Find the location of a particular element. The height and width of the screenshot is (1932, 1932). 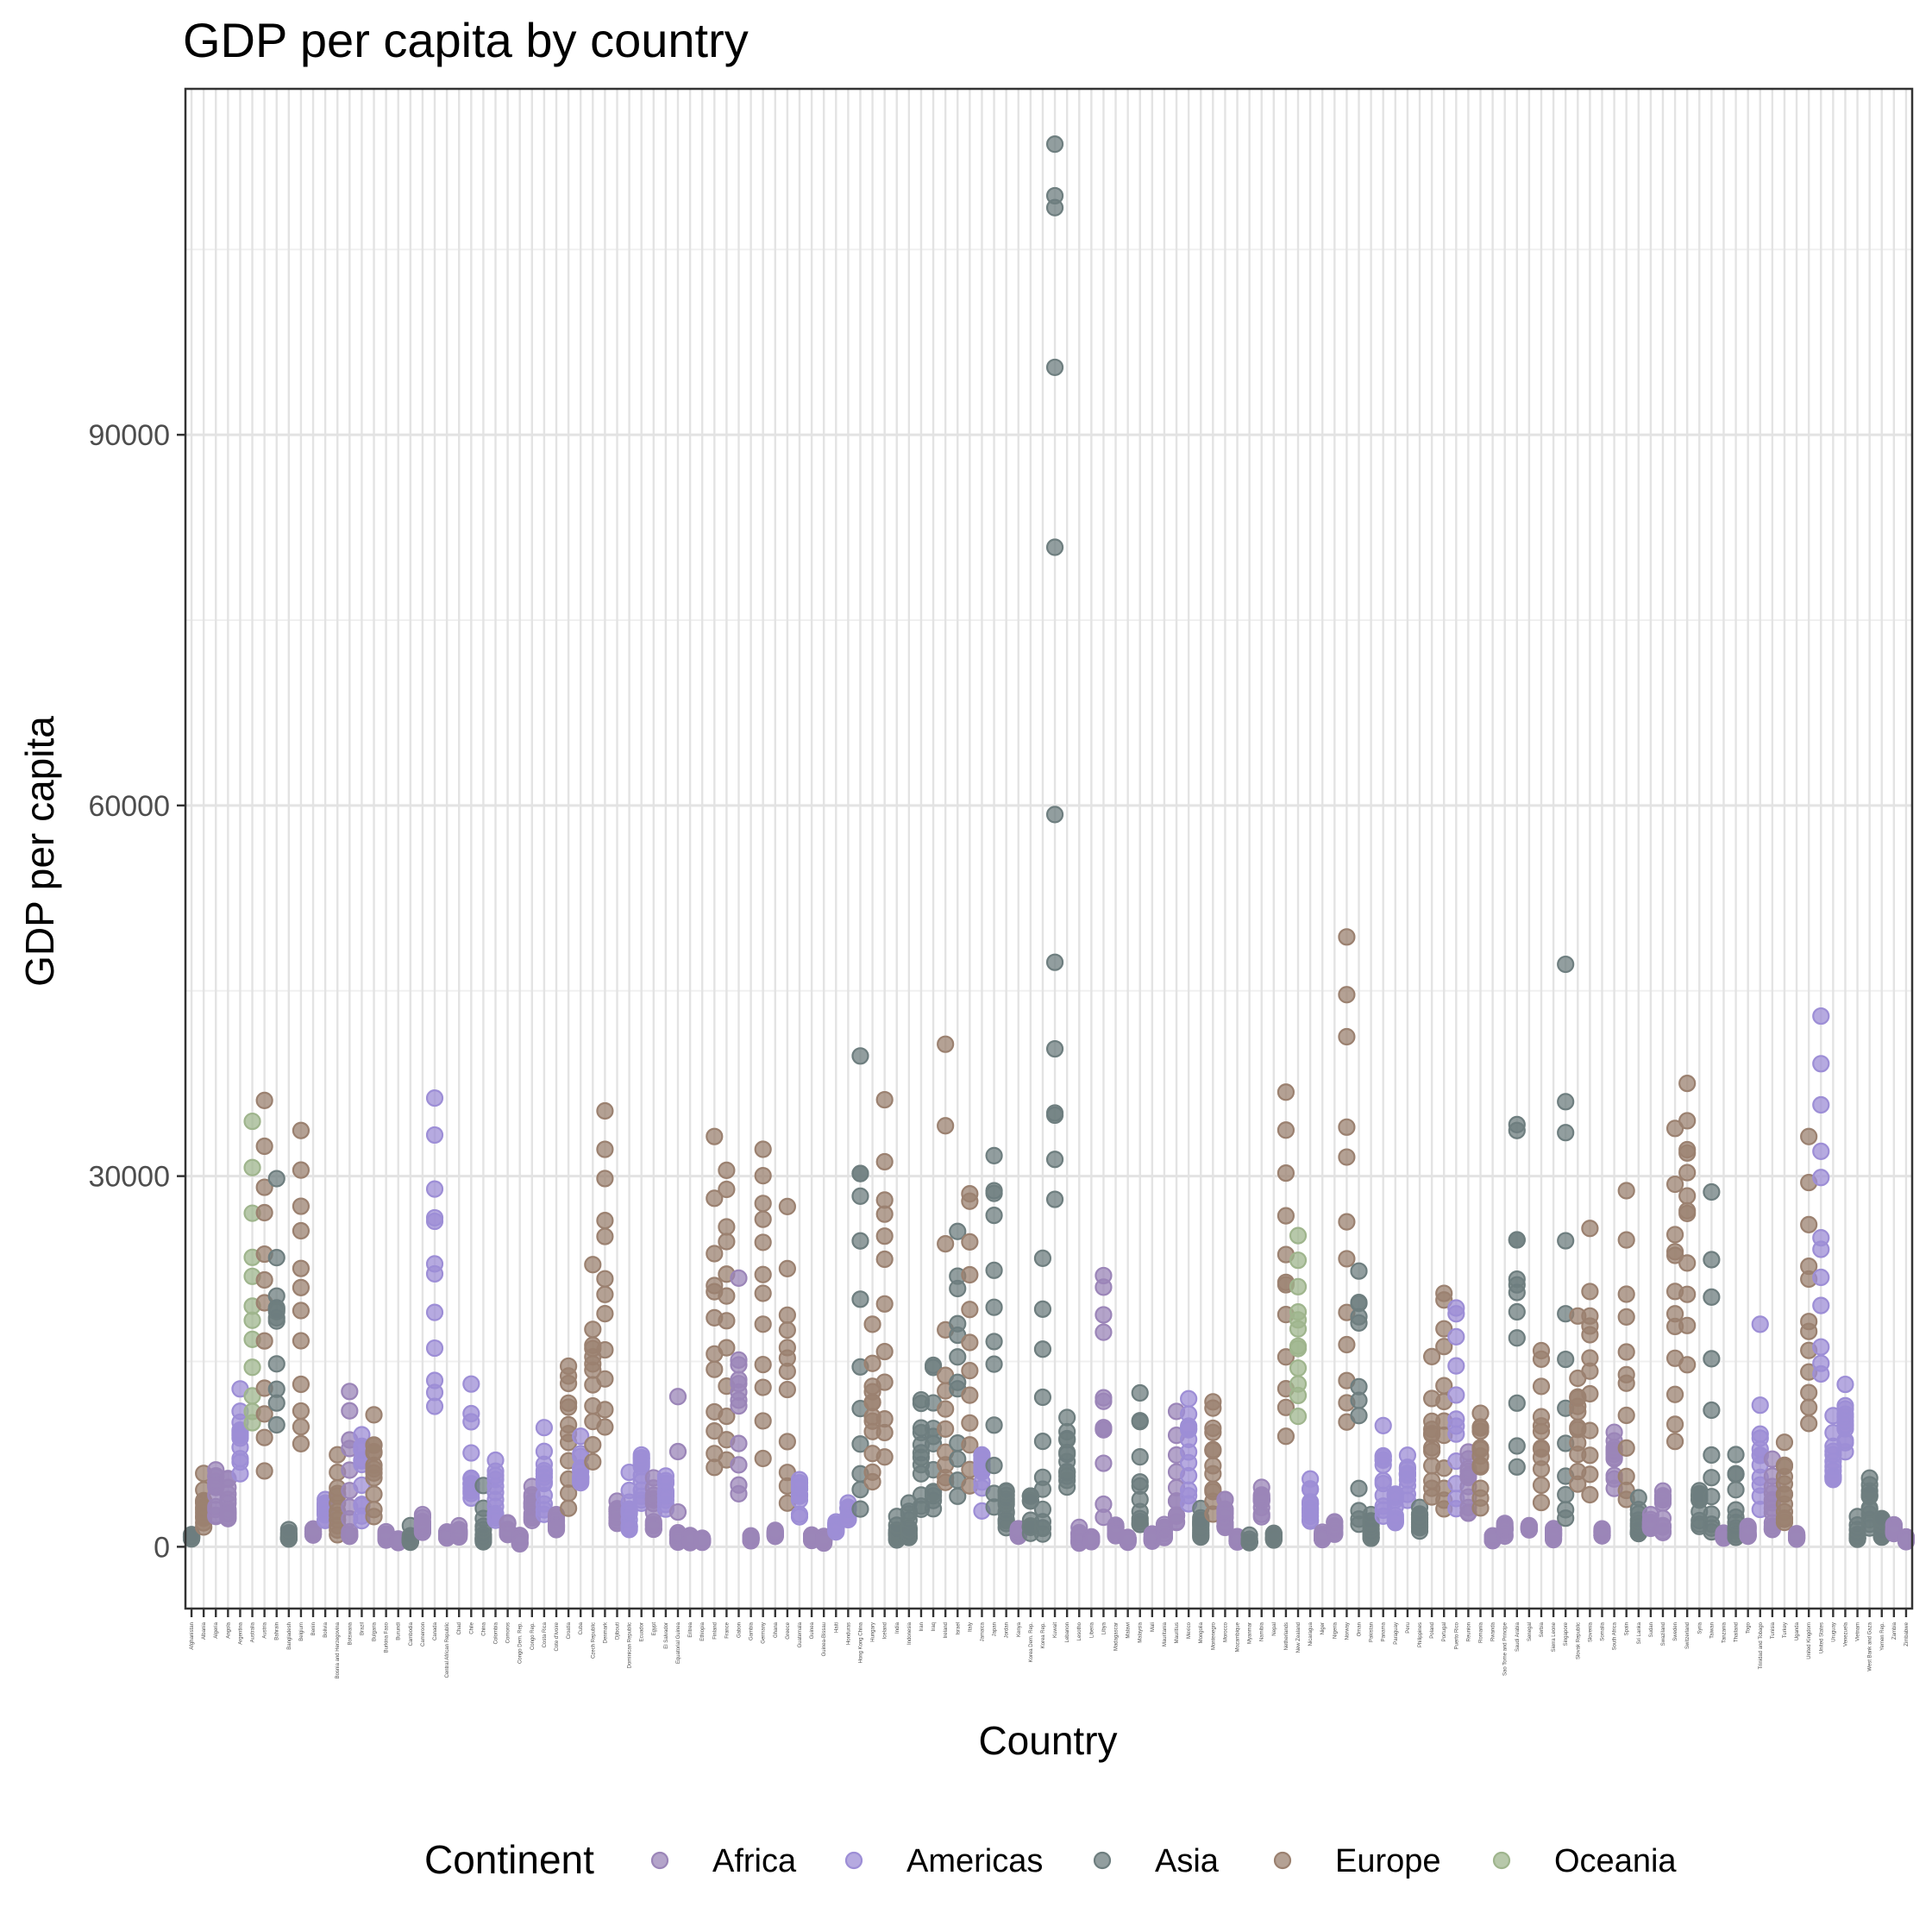

x-tick-label: Zambia is located at coordinates (1895, 1631).